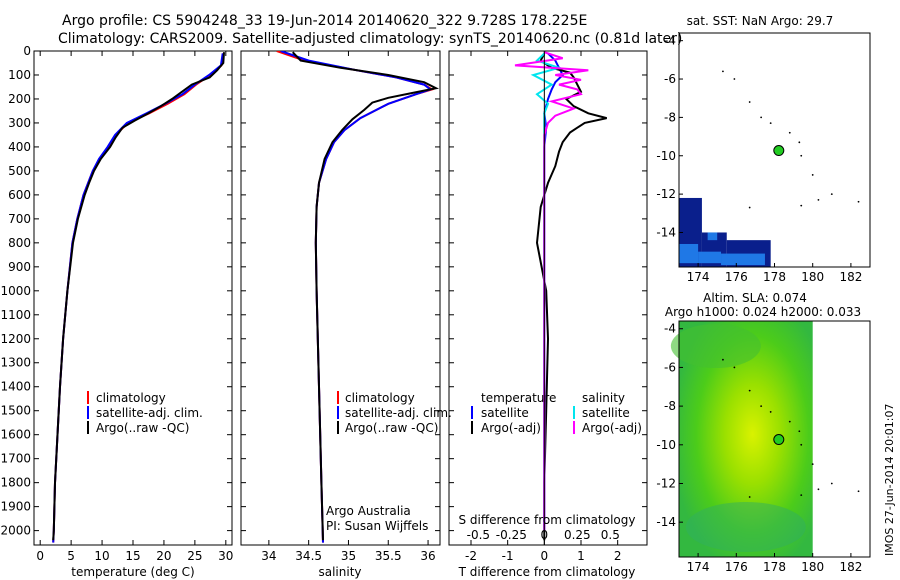 The height and width of the screenshot is (580, 900). What do you see at coordinates (308, 556) in the screenshot?
I see `x-tick-label: 34.5` at bounding box center [308, 556].